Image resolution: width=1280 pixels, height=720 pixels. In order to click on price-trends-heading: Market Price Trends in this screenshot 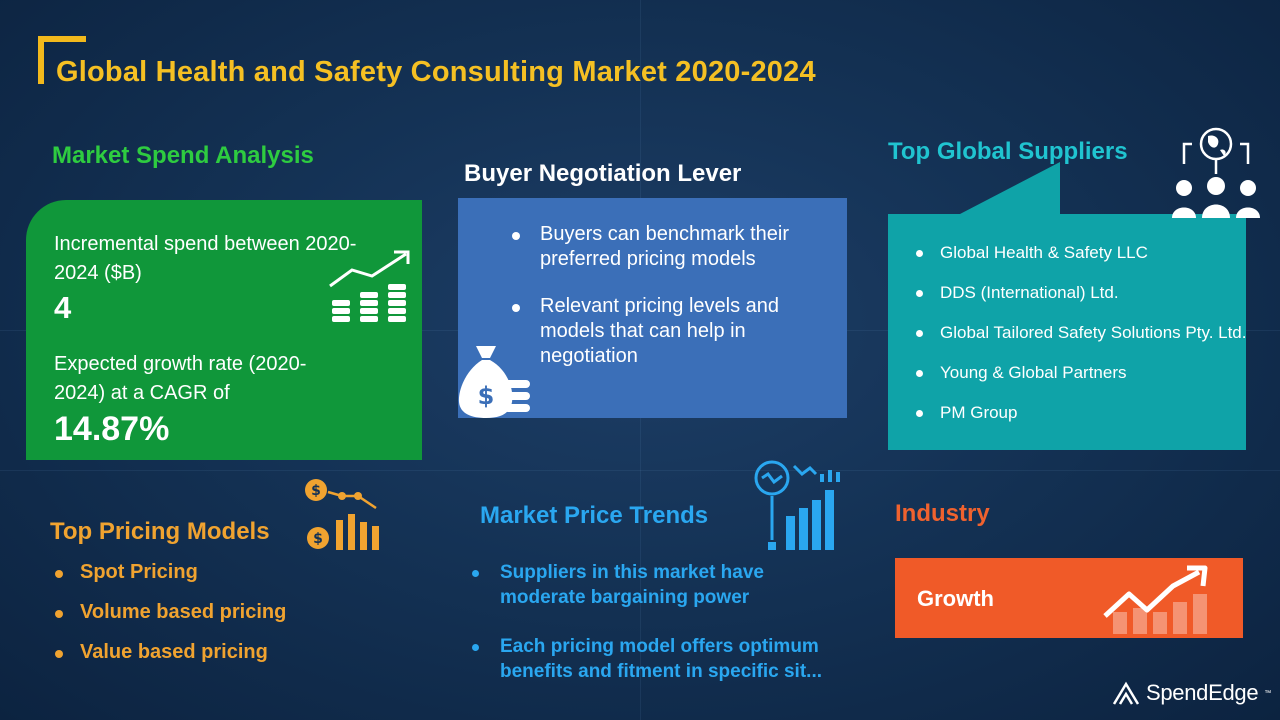, I will do `click(594, 515)`.